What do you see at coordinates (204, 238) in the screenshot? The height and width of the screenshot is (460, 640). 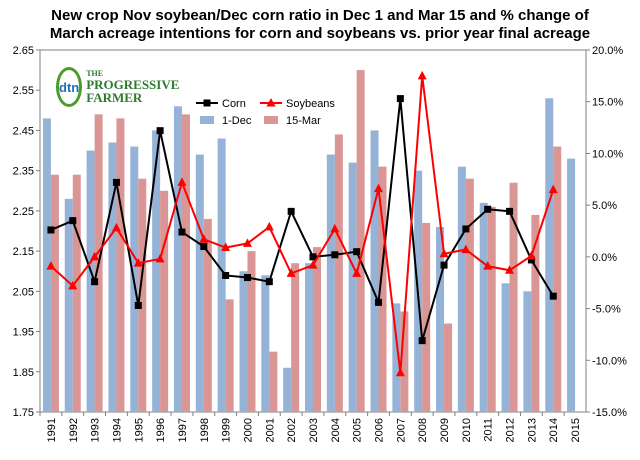 I see `soybeans-point-1998` at bounding box center [204, 238].